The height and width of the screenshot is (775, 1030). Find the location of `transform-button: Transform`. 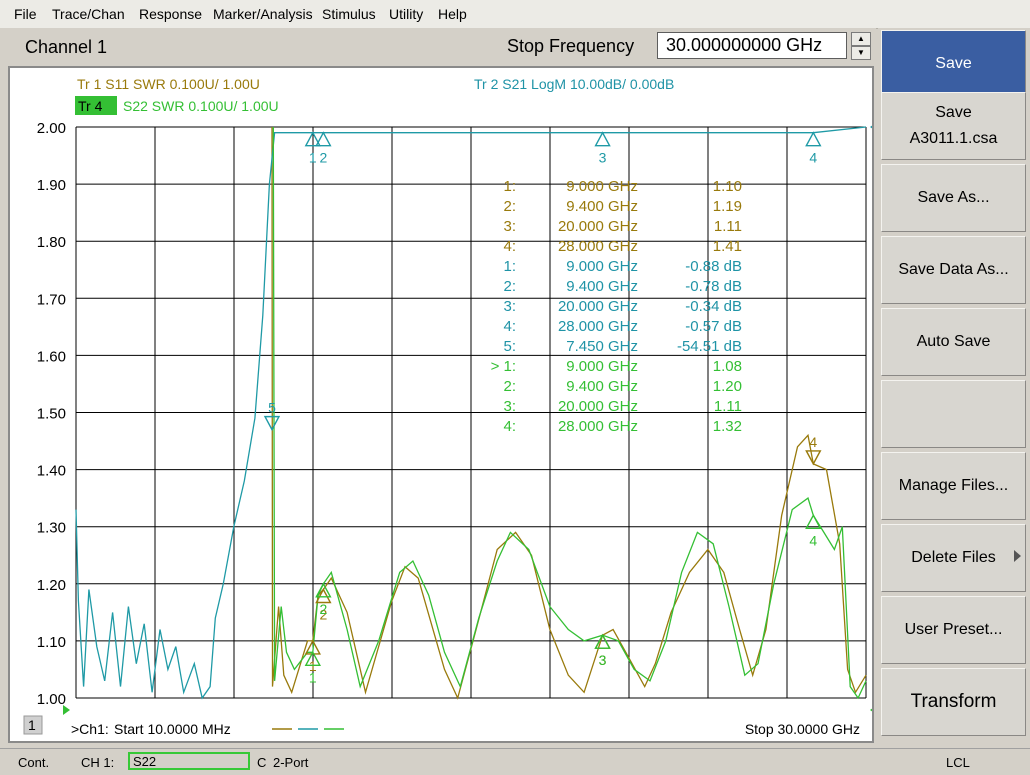

transform-button: Transform is located at coordinates (953, 702).